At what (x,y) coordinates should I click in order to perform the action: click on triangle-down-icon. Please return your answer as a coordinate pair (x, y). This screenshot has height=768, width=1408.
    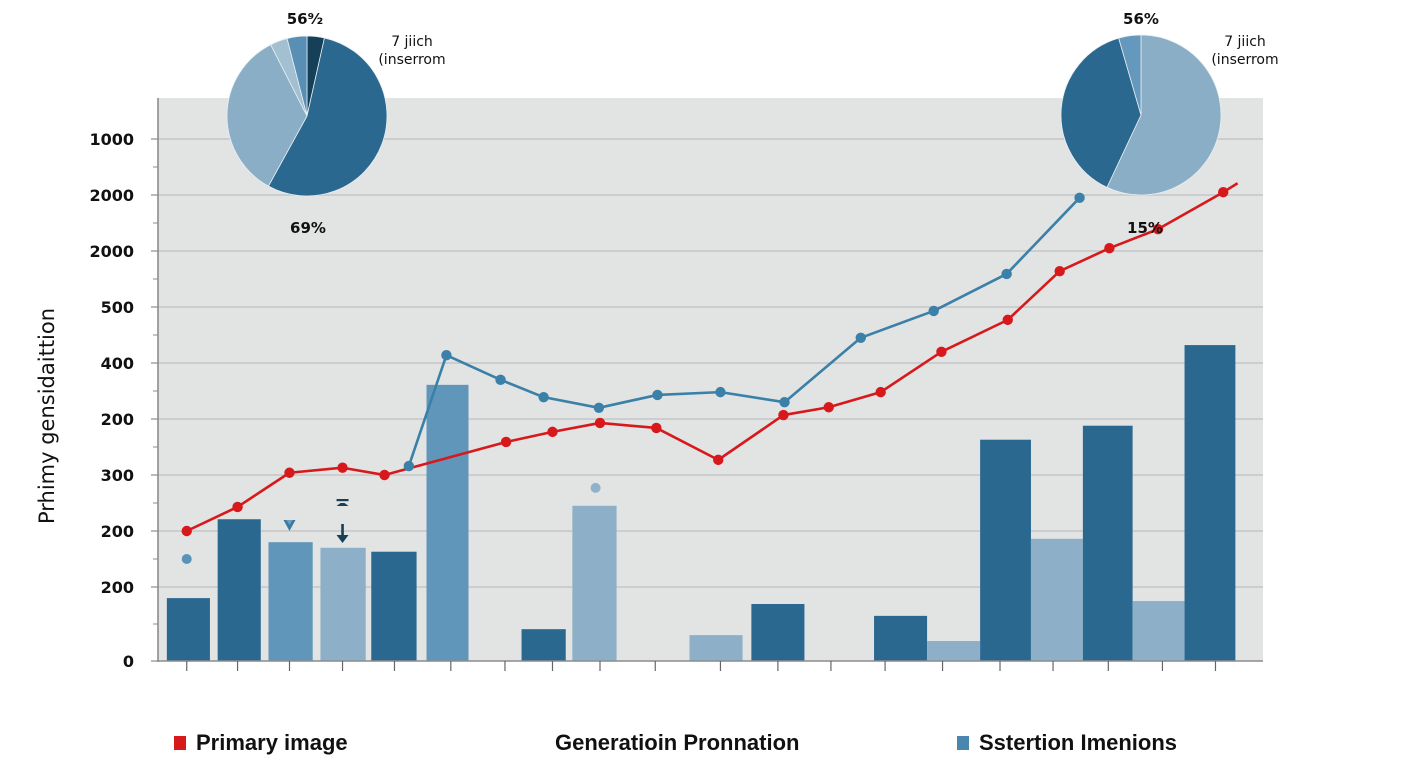
    Looking at the image, I should click on (289, 525).